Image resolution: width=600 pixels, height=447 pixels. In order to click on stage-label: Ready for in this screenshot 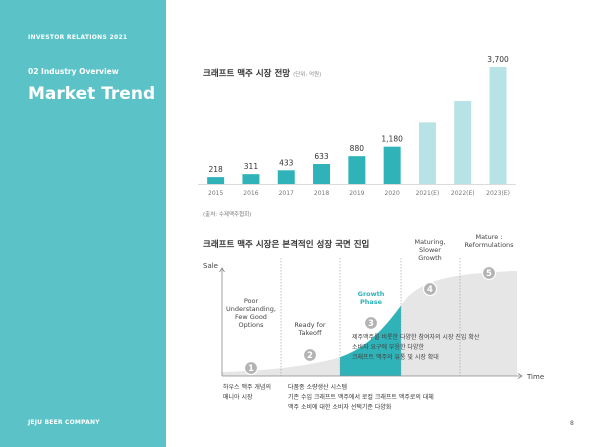, I will do `click(310, 325)`.